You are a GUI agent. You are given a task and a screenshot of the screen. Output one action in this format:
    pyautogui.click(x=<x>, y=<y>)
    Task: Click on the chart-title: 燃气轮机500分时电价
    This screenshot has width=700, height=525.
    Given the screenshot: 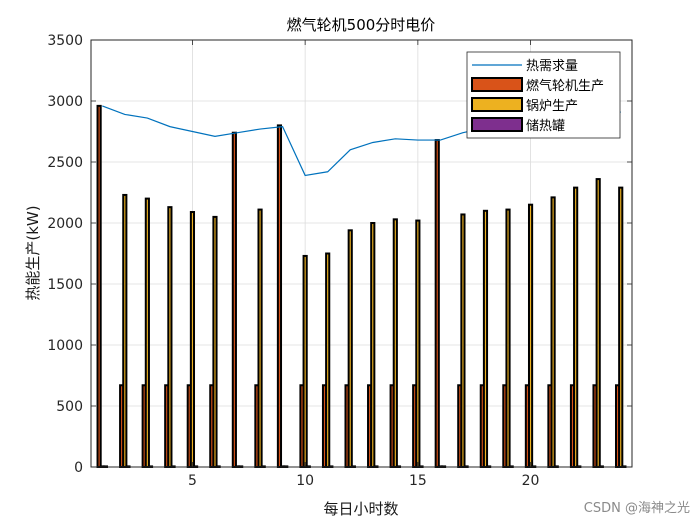 What is the action you would take?
    pyautogui.click(x=361, y=25)
    